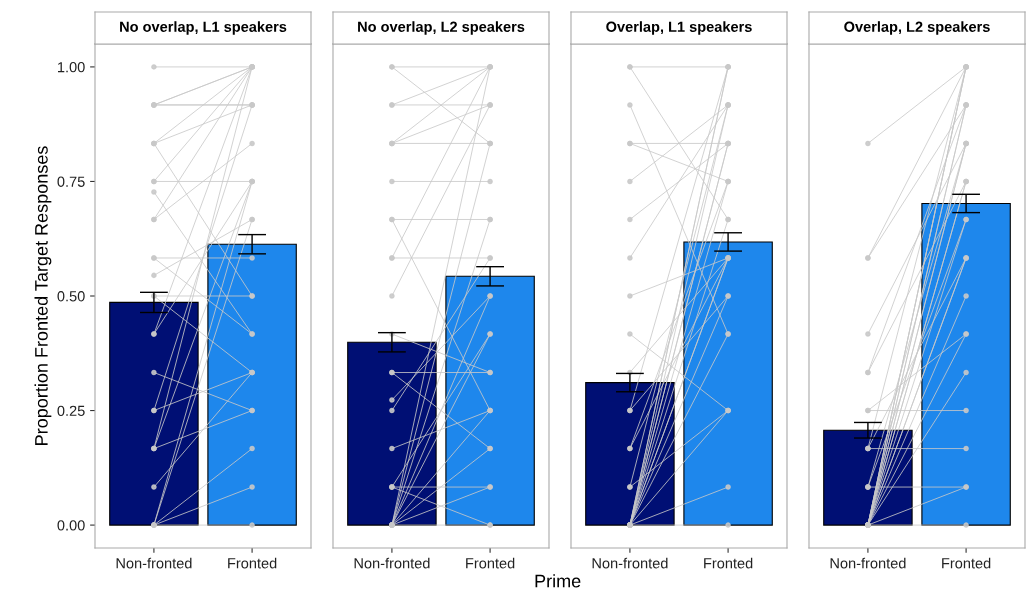 This screenshot has width=1029, height=592. I want to click on y-axis-title: Proportion Fronted Target Responses, so click(43, 295).